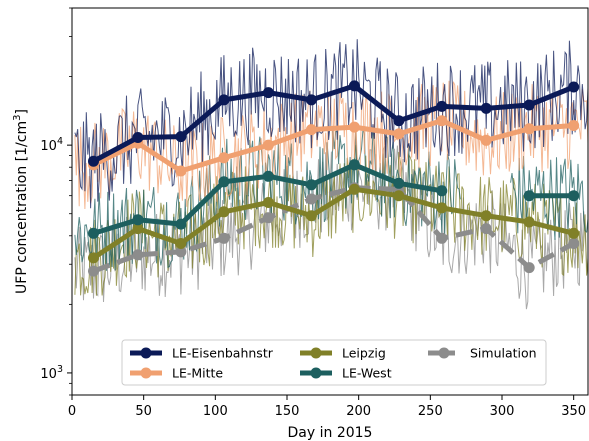 The image size is (589, 441). I want to click on legend-label: LE-Mitte, so click(197, 373).